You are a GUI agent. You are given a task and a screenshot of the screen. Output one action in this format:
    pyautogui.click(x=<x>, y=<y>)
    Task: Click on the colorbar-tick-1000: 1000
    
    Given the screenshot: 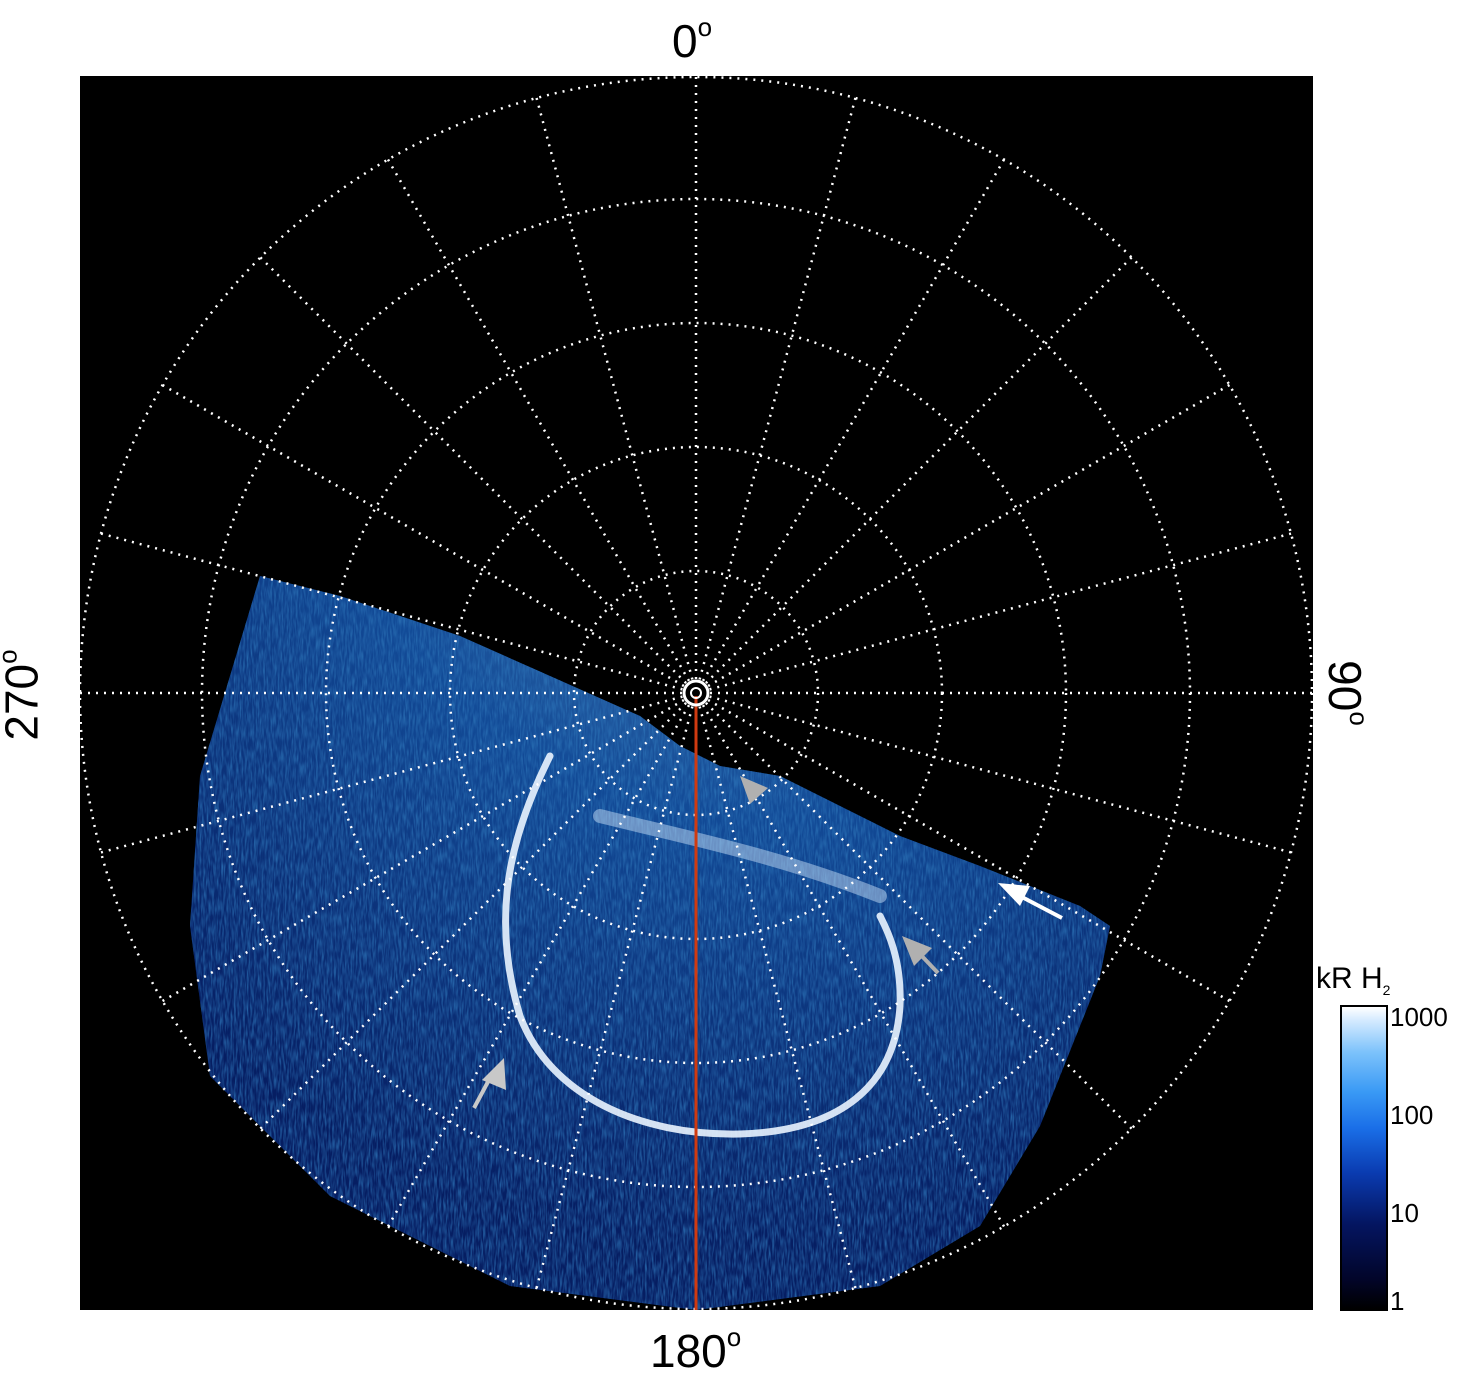 What is the action you would take?
    pyautogui.click(x=1419, y=1017)
    